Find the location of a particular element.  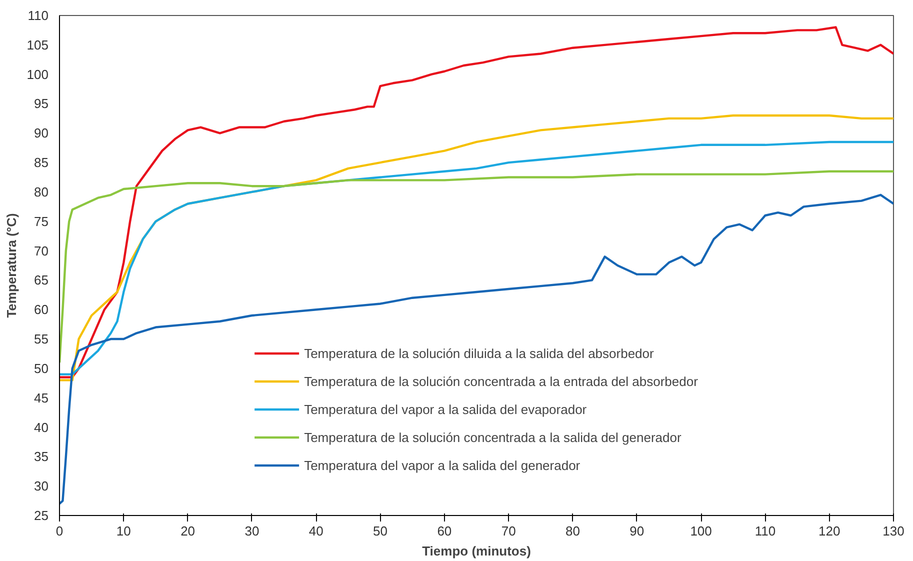

x-tick-label: 0 is located at coordinates (60, 531).